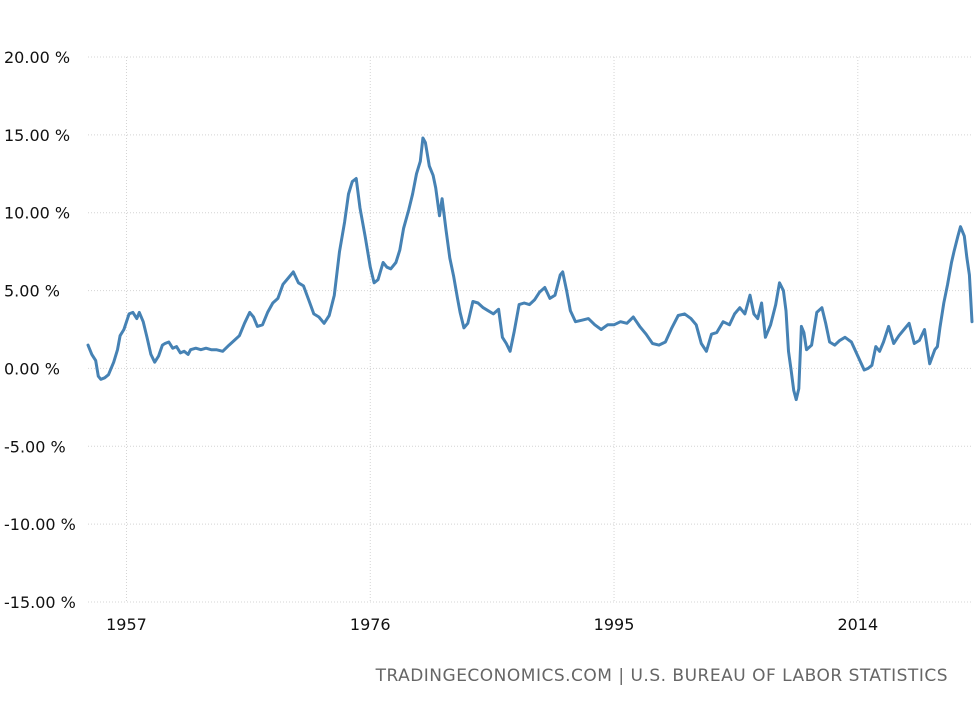 This screenshot has width=978, height=712. What do you see at coordinates (32, 291) in the screenshot?
I see `y-tick-label: 5.00 %` at bounding box center [32, 291].